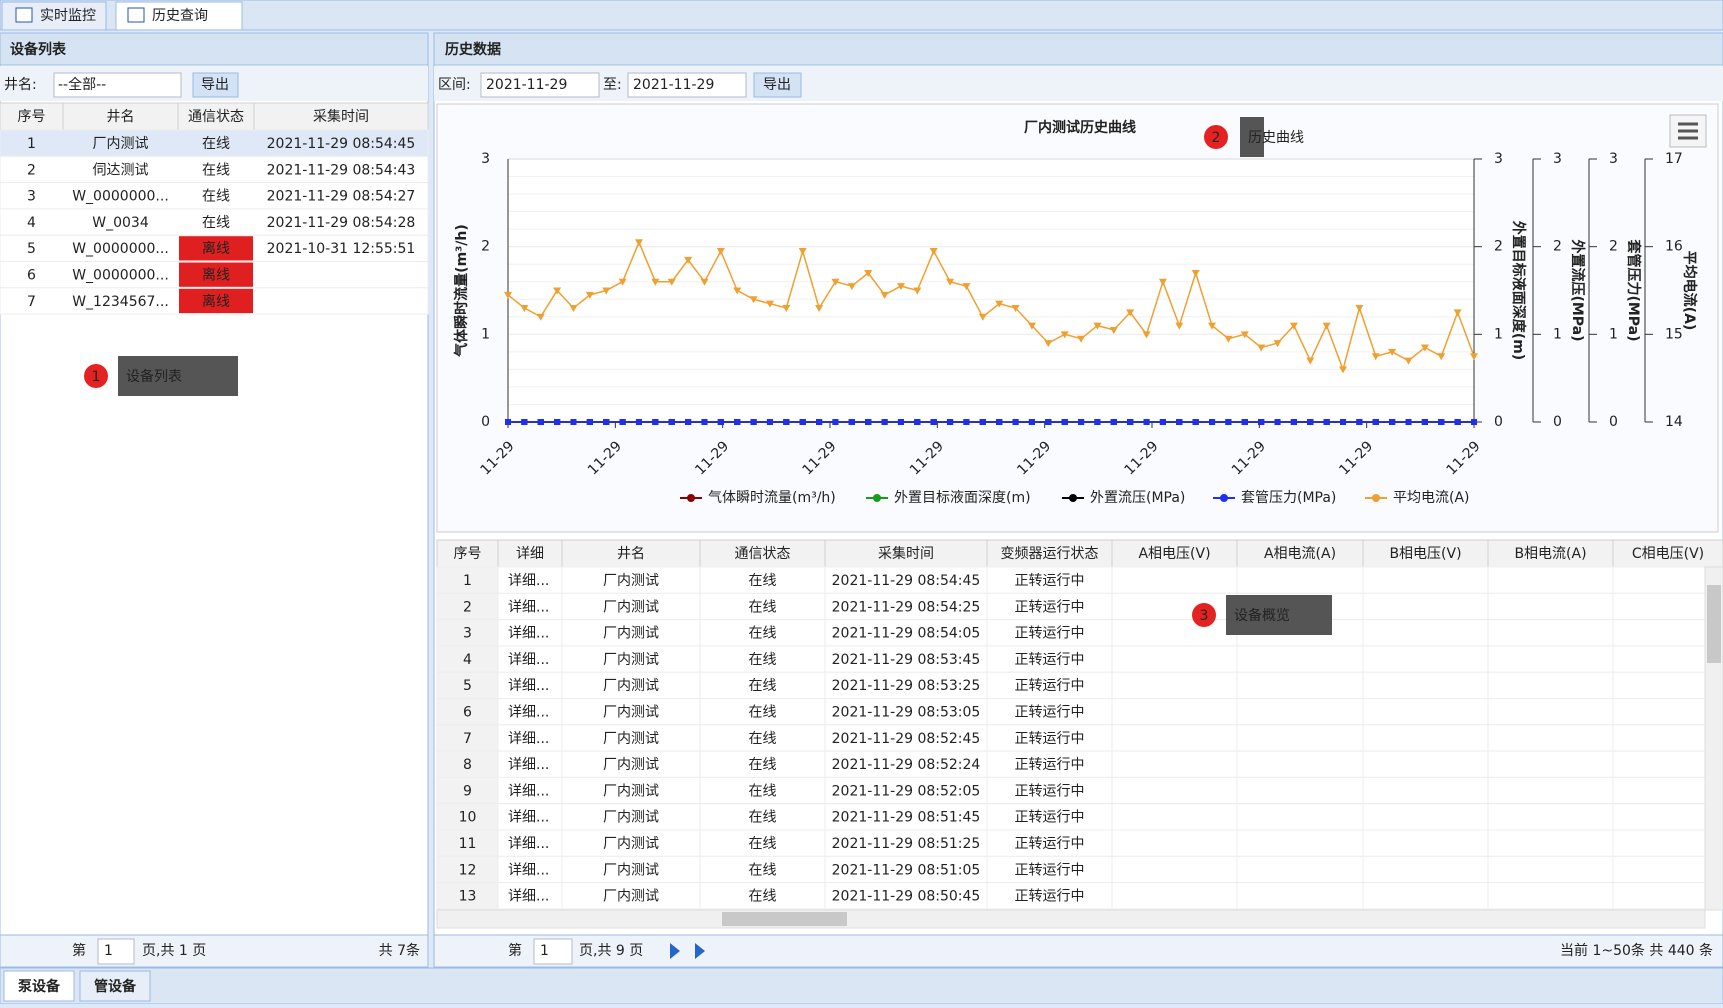 The image size is (1723, 1008). Describe the element at coordinates (1577, 290) in the screenshot. I see `axis-title: 外置流压(MPa)` at that location.